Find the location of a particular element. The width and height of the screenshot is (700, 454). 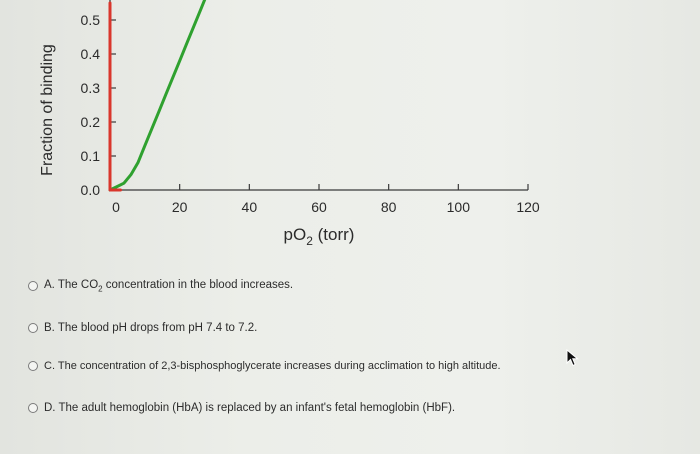

y-tick-label: 0.1 is located at coordinates (91, 156).